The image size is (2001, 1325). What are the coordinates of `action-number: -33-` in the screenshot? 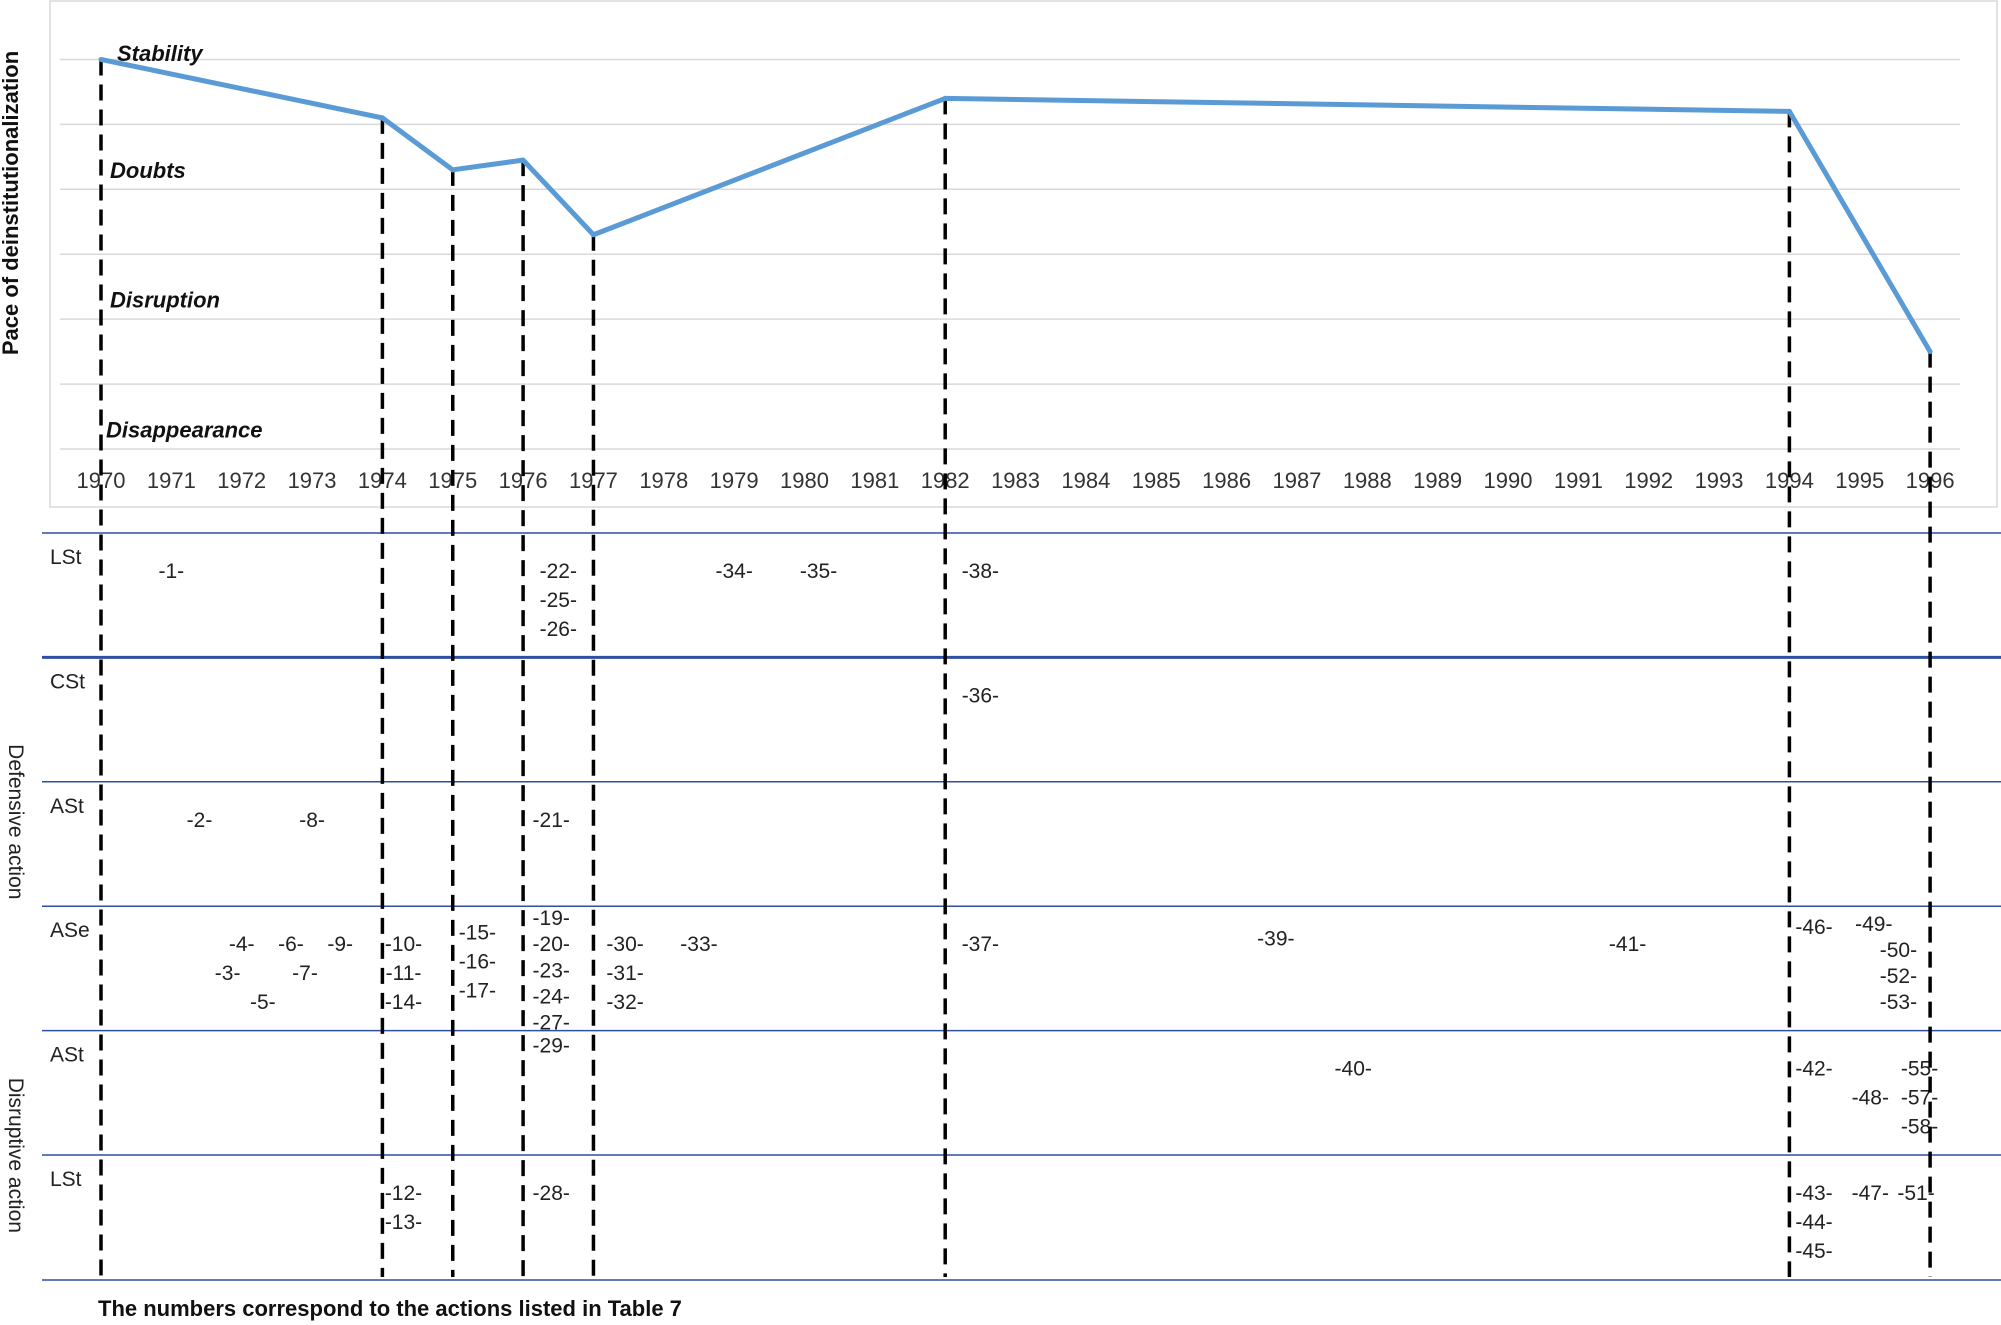 It's located at (698, 944).